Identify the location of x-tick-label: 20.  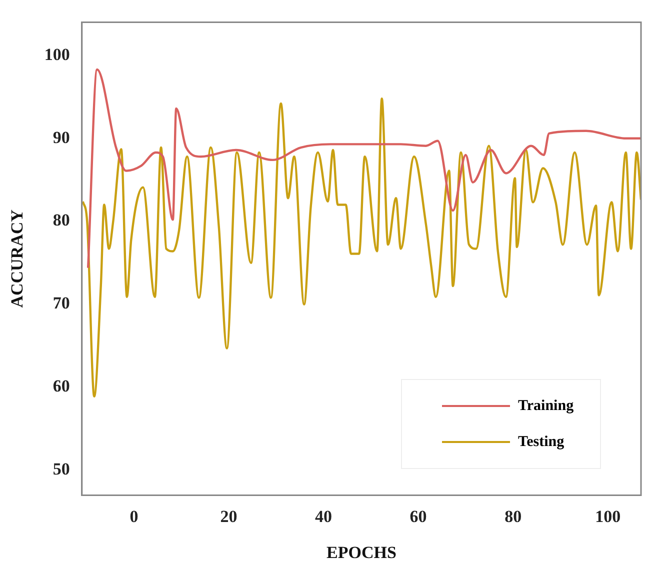
(229, 516).